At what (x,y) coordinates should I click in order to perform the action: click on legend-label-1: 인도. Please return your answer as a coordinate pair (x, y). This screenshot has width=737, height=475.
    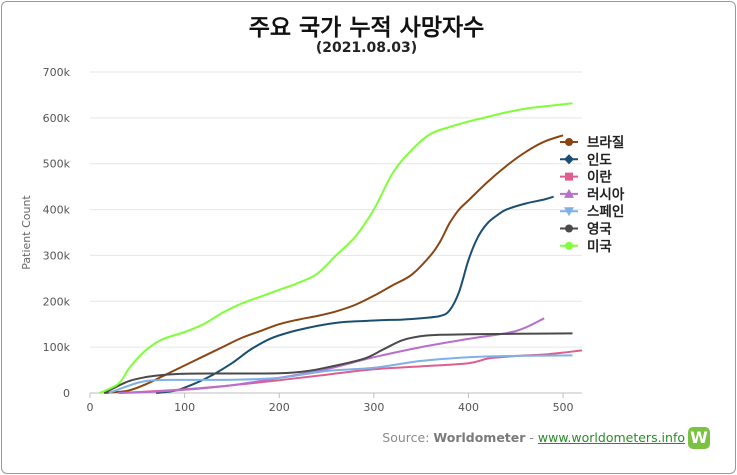
    Looking at the image, I should click on (599, 159).